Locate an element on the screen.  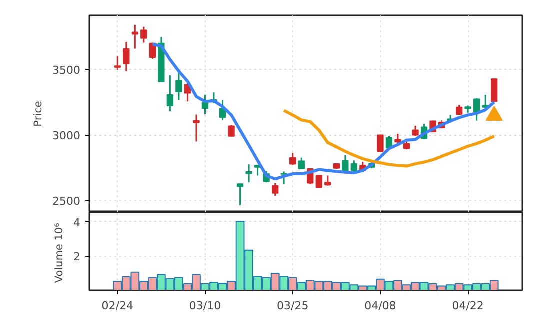
x-tick-label: 03/25 is located at coordinates (293, 306).